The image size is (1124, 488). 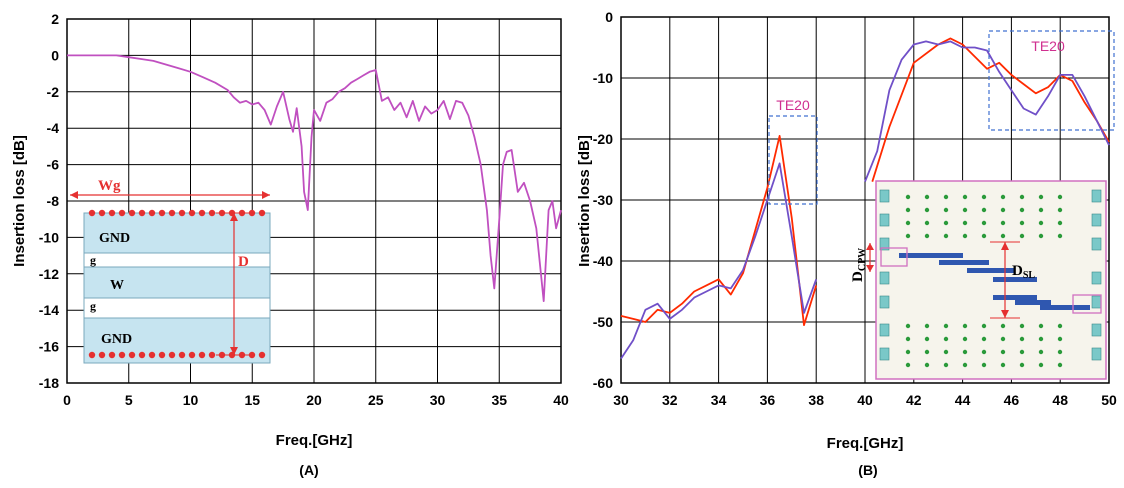 What do you see at coordinates (914, 400) in the screenshot?
I see `x-tick-label-b: 42` at bounding box center [914, 400].